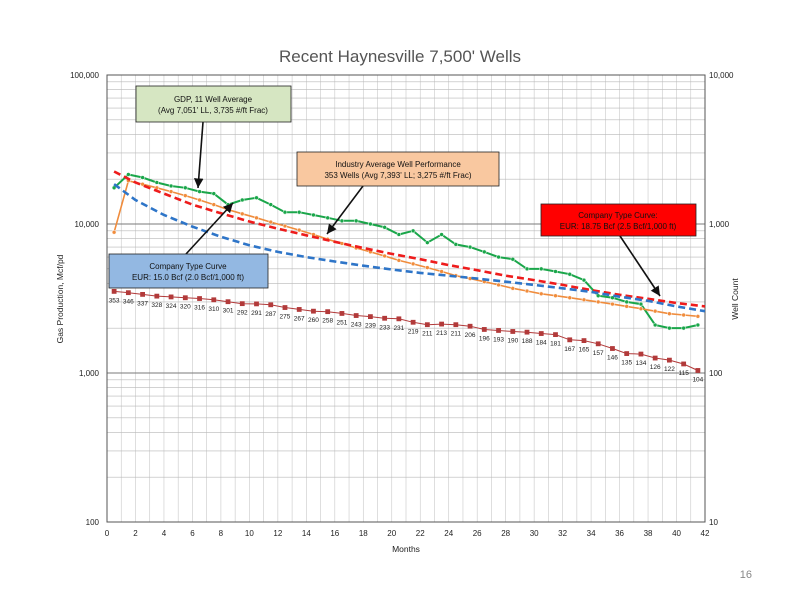 Image resolution: width=800 pixels, height=600 pixels. I want to click on callout-line-1: Company Type Curve, so click(188, 266).